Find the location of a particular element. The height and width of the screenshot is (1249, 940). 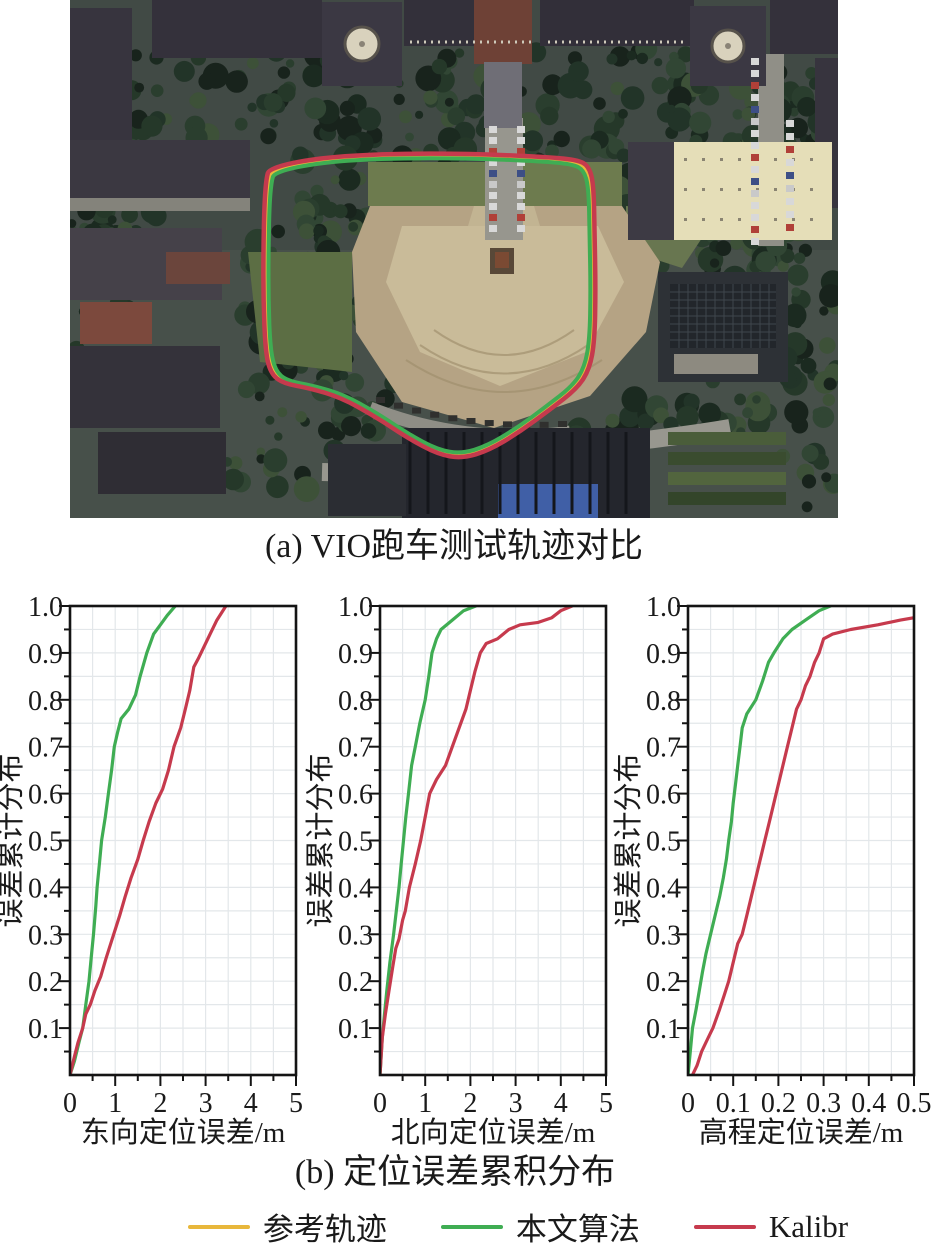

legend-label: 本文算法 is located at coordinates (577, 1229).